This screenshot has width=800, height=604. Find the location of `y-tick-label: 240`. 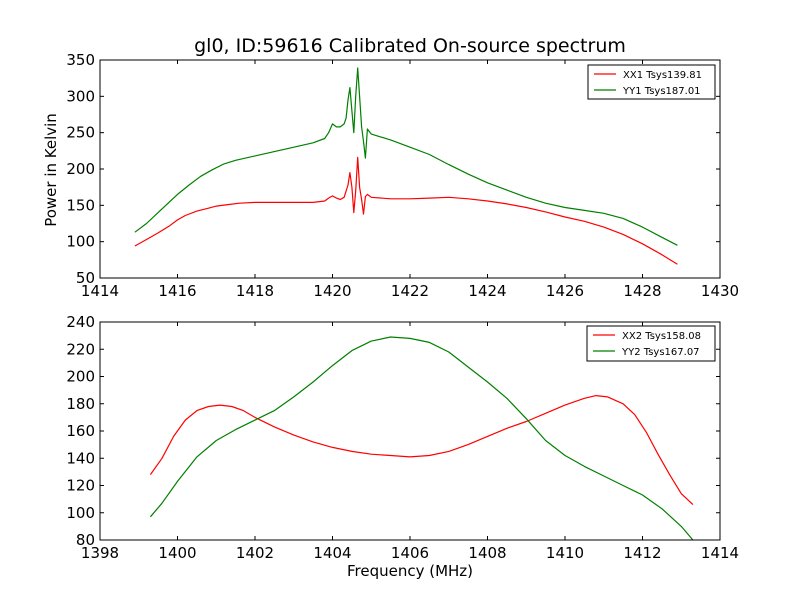

y-tick-label: 240 is located at coordinates (80, 322).